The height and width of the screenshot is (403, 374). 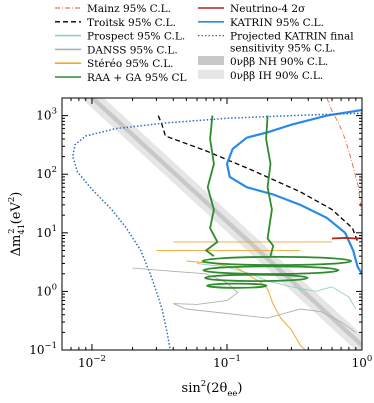 I want to click on raa-ga-left, so click(x=211, y=186).